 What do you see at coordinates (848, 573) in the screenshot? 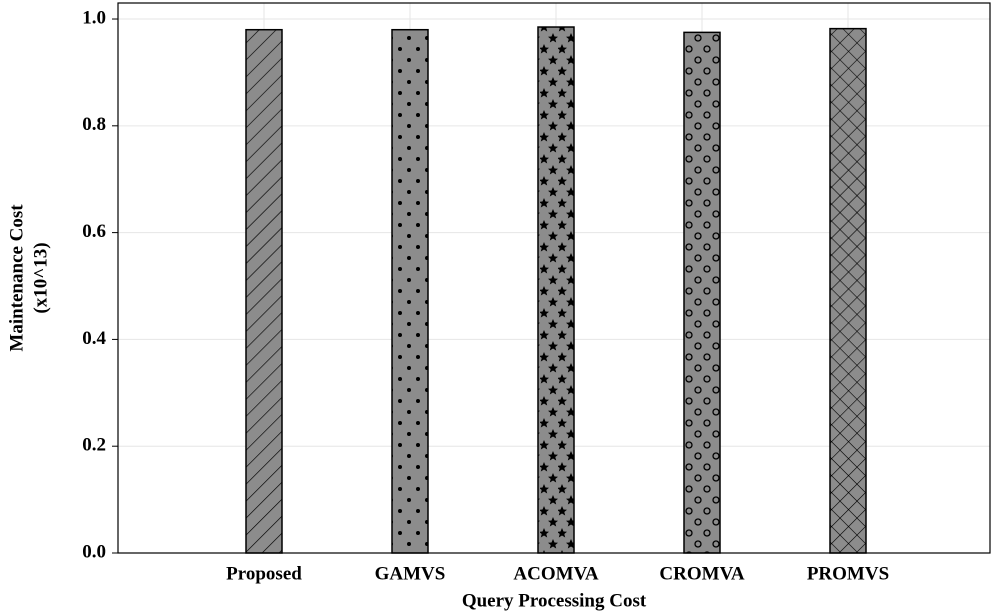
I see `x-tick-label: PROMVS` at bounding box center [848, 573].